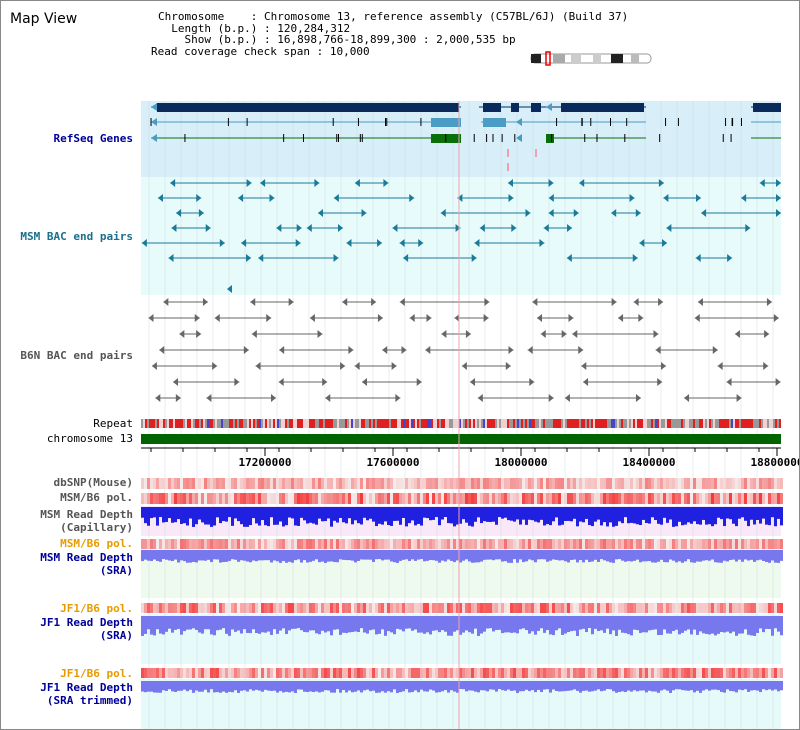  What do you see at coordinates (96, 497) in the screenshot?
I see `track-label-msm-b6-pol: MSM/B6 pol.` at bounding box center [96, 497].